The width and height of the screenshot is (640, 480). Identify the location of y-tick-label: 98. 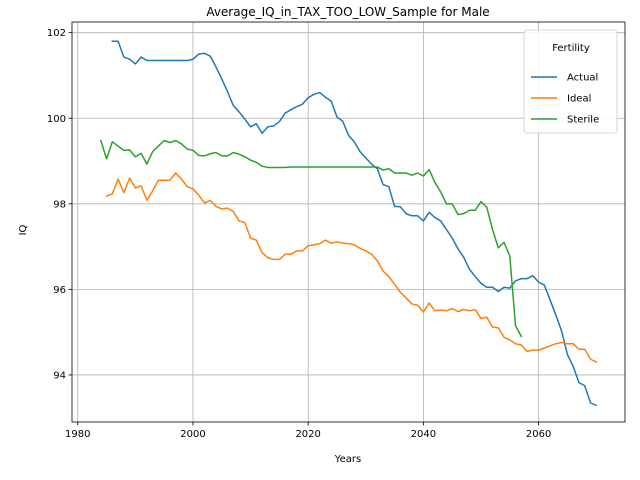
(59, 204).